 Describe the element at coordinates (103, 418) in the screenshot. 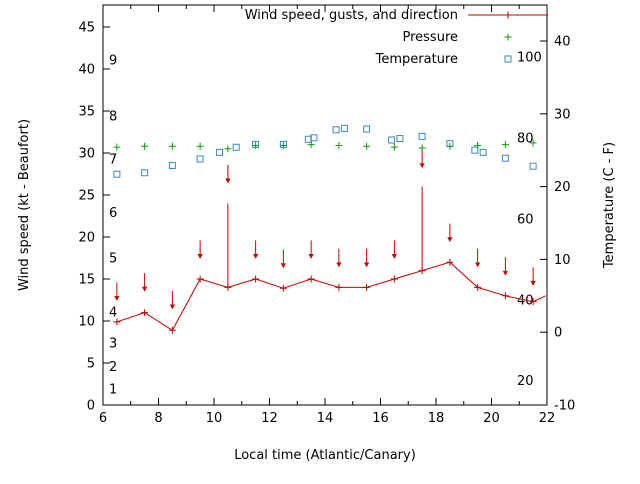

I see `x-tick-label: 6` at that location.